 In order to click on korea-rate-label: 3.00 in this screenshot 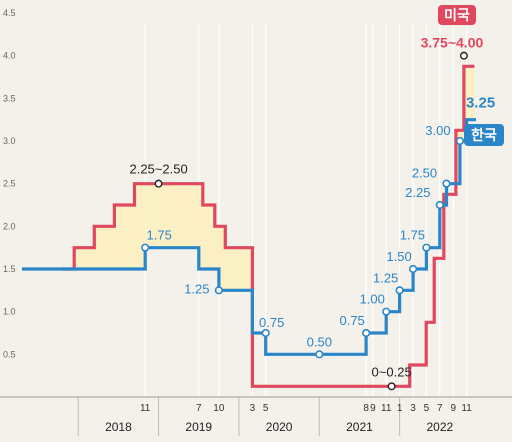, I will do `click(437, 130)`.